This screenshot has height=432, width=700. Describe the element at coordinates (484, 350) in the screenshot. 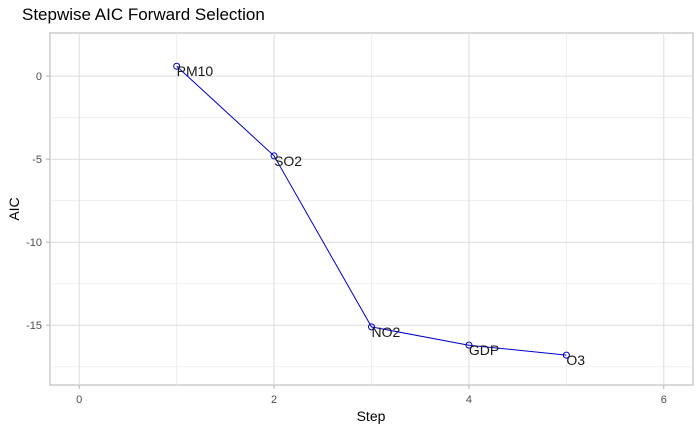

I see `data-point-label: GDP` at that location.